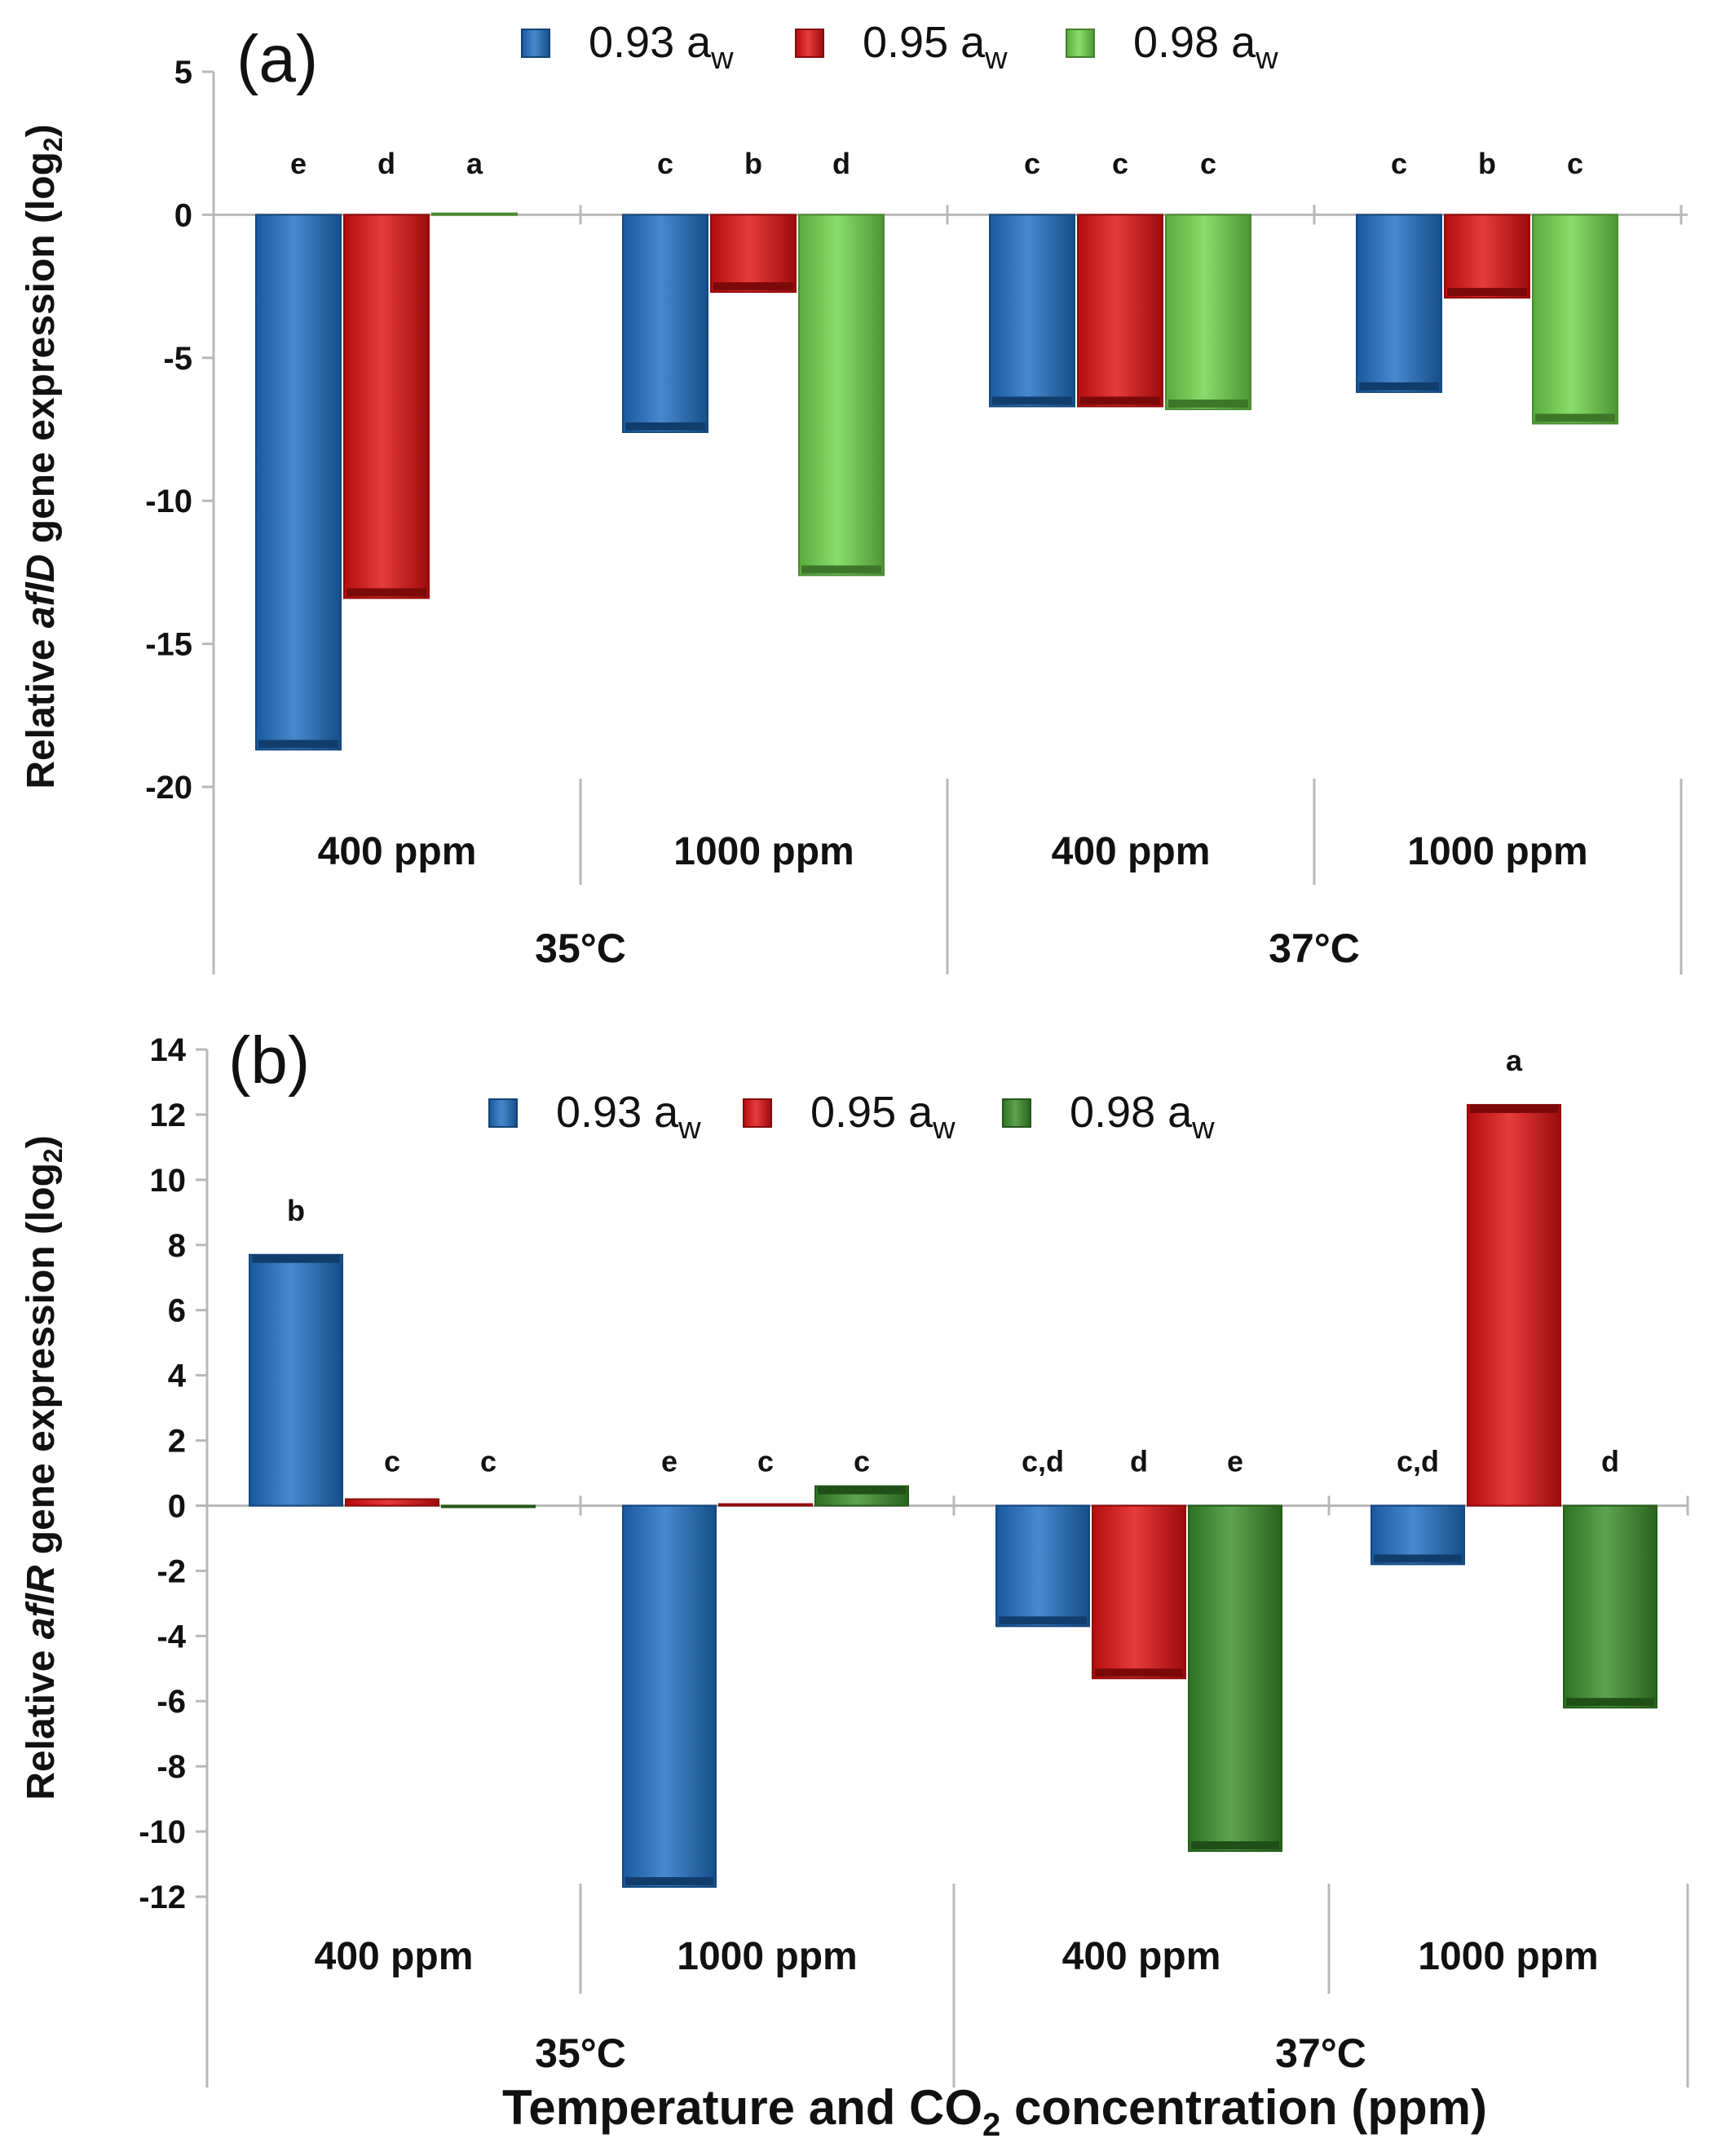  What do you see at coordinates (277, 59) in the screenshot?
I see `chart-a-panel-label: (a)` at bounding box center [277, 59].